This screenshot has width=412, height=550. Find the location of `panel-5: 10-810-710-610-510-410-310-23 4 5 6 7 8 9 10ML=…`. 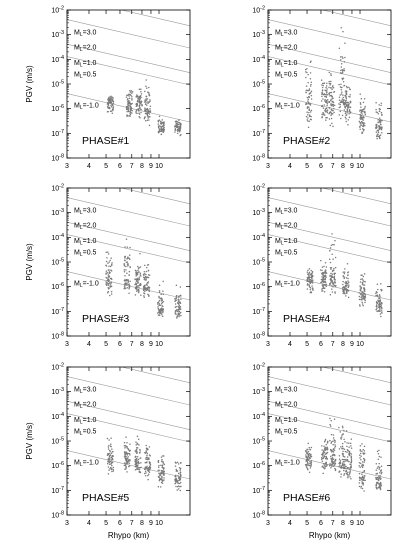

panel-5: 10-810-710-610-510-410-310-23 4 5 6 7 8 9 10ML=… is located at coordinates (108, 451).